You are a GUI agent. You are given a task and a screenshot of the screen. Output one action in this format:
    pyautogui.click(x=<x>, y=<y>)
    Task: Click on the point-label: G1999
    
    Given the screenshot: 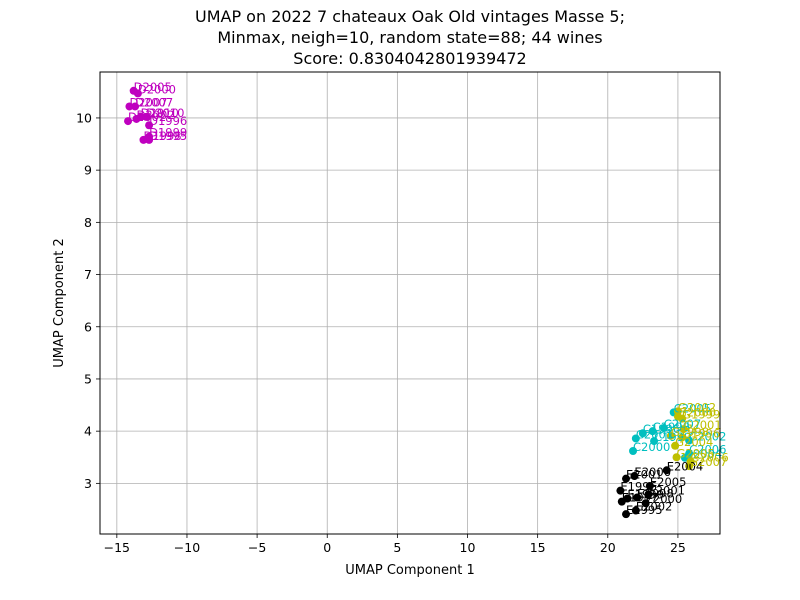 What is the action you would take?
    pyautogui.click(x=701, y=415)
    